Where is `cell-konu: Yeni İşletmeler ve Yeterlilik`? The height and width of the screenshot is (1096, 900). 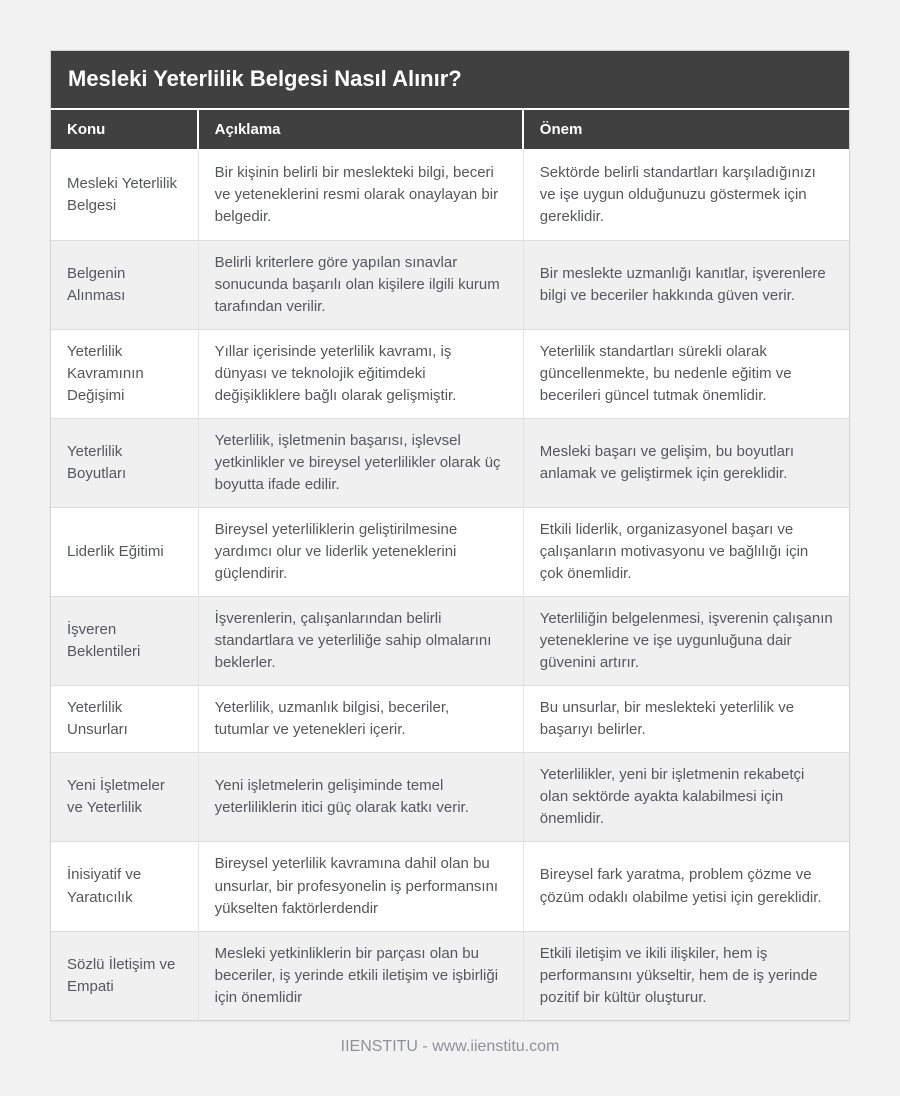
cell-konu: Yeni İşletmeler ve Yeterlilik is located at coordinates (125, 797).